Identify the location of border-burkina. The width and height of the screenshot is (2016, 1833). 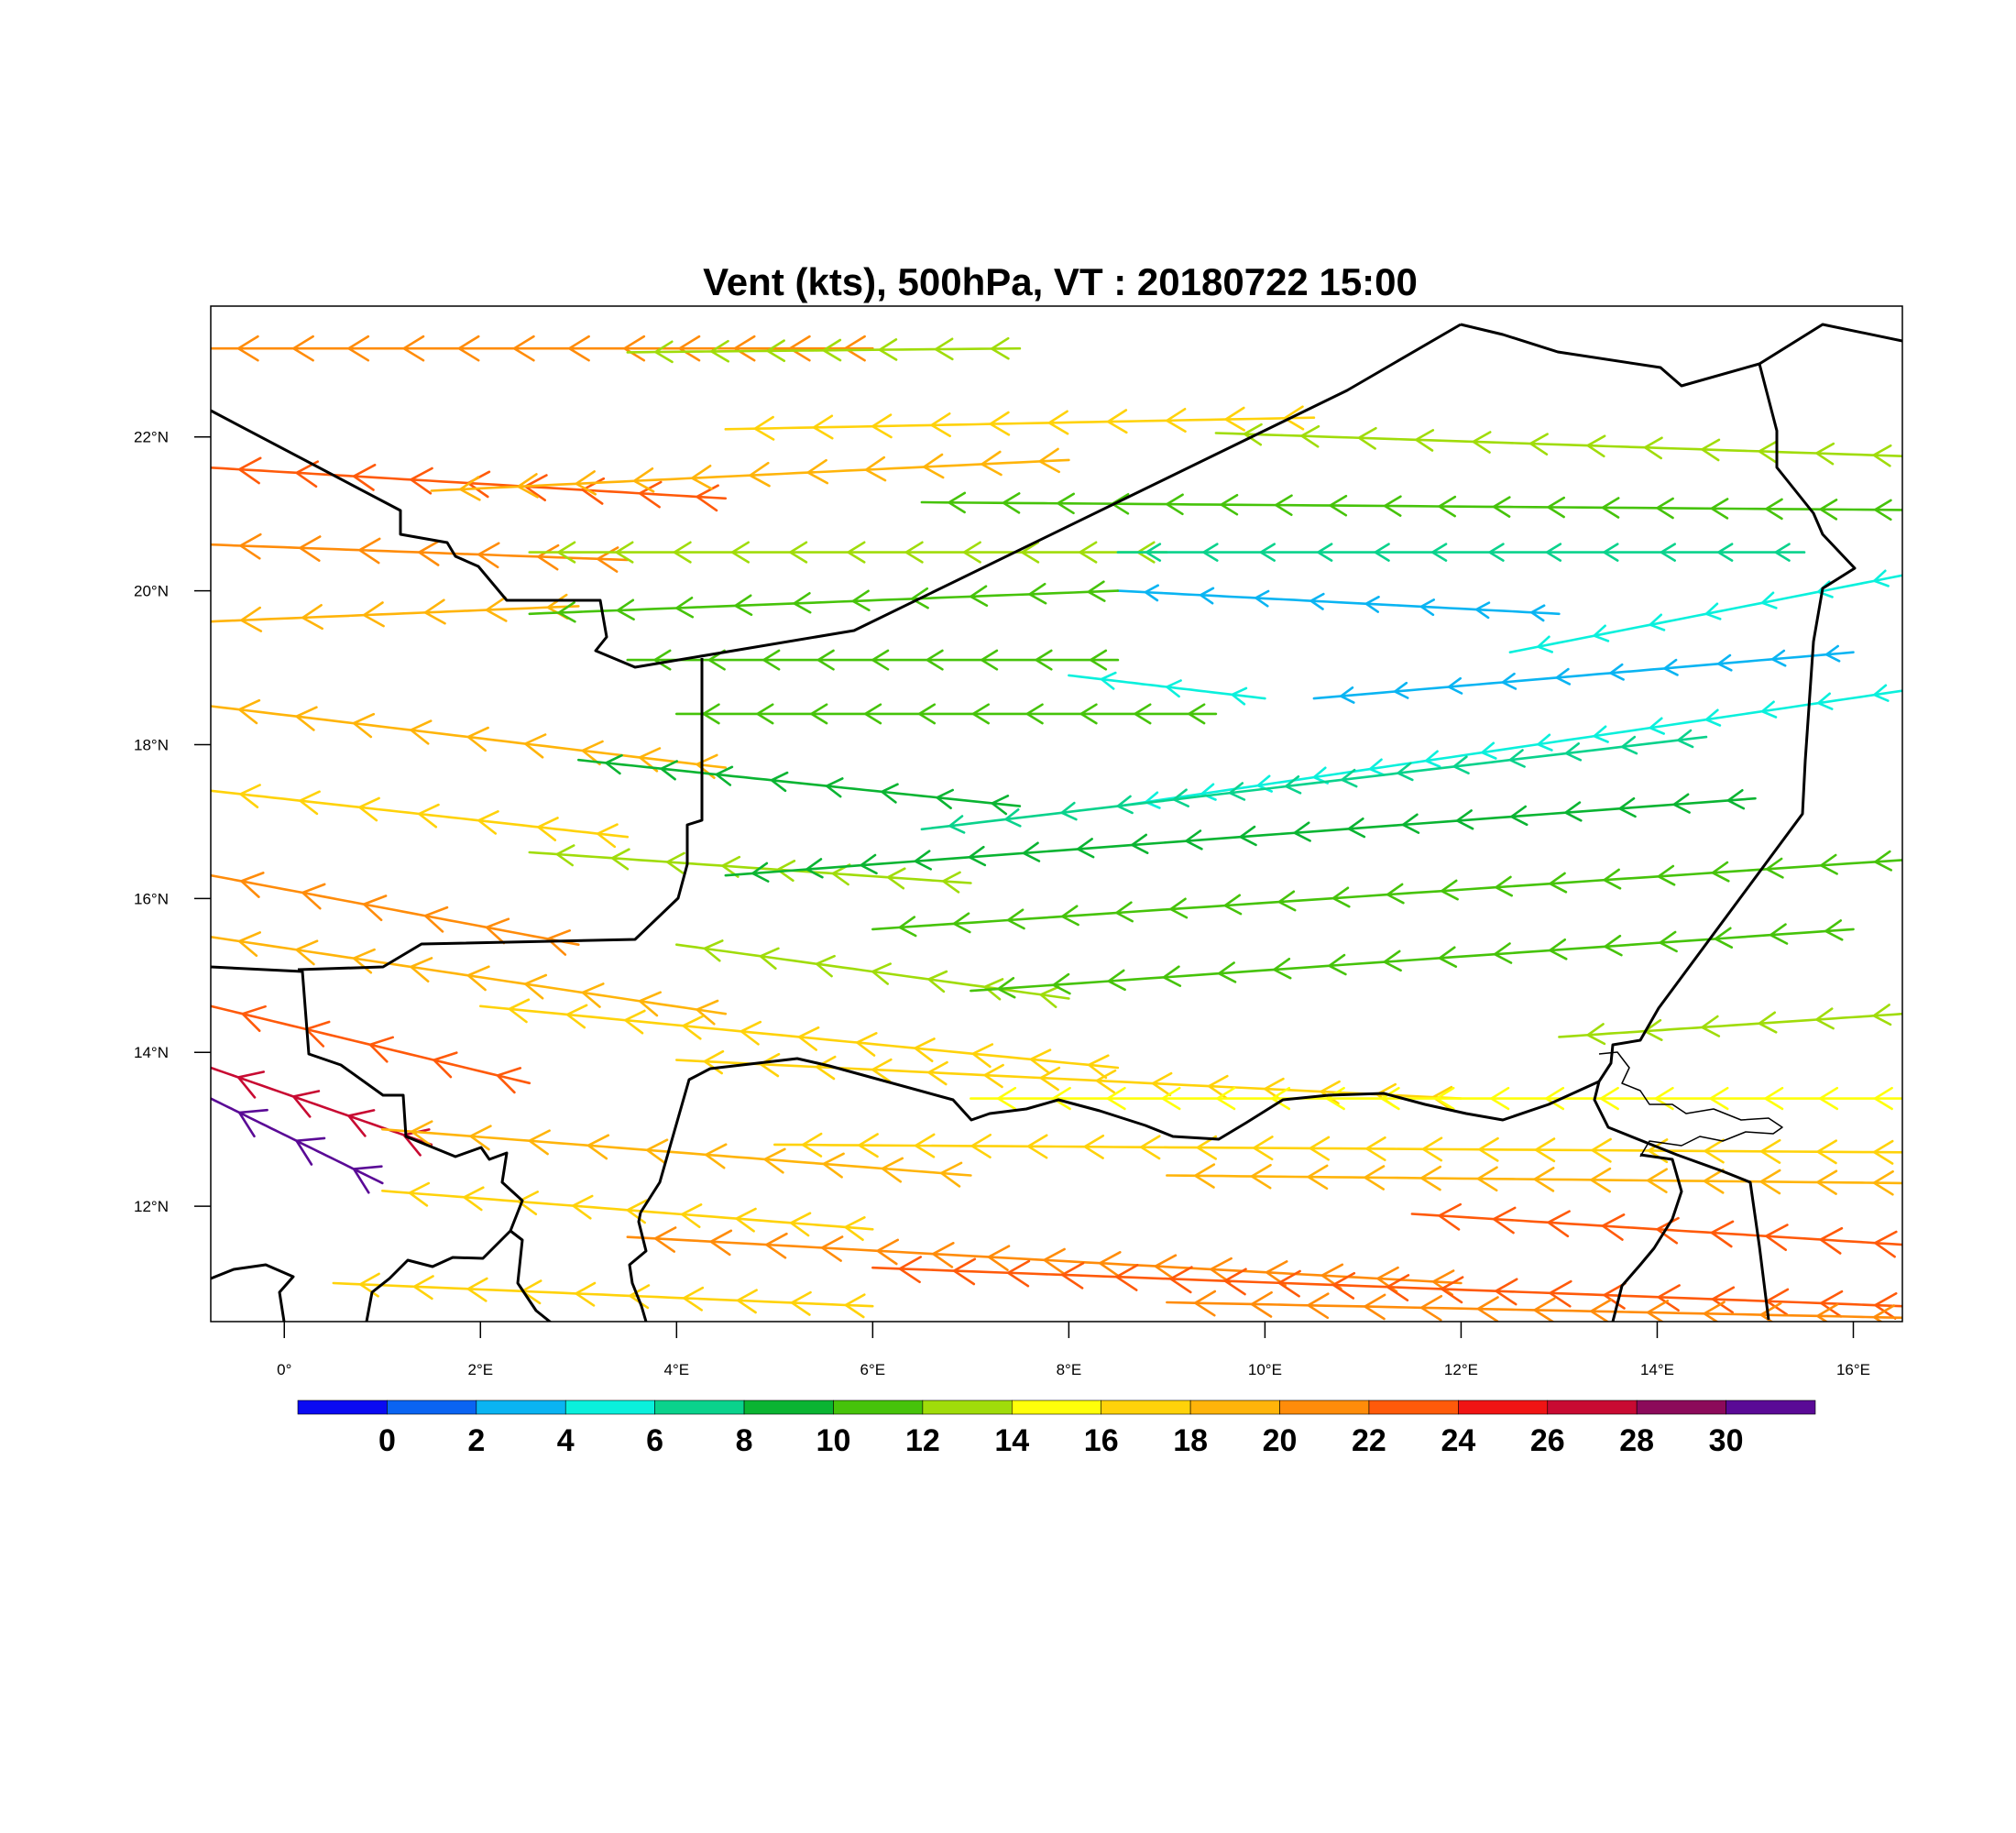
(367, 1143).